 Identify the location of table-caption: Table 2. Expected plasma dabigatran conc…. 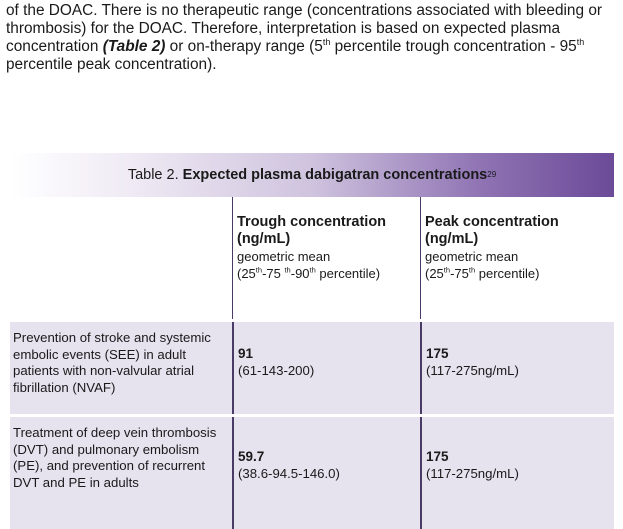
(312, 175).